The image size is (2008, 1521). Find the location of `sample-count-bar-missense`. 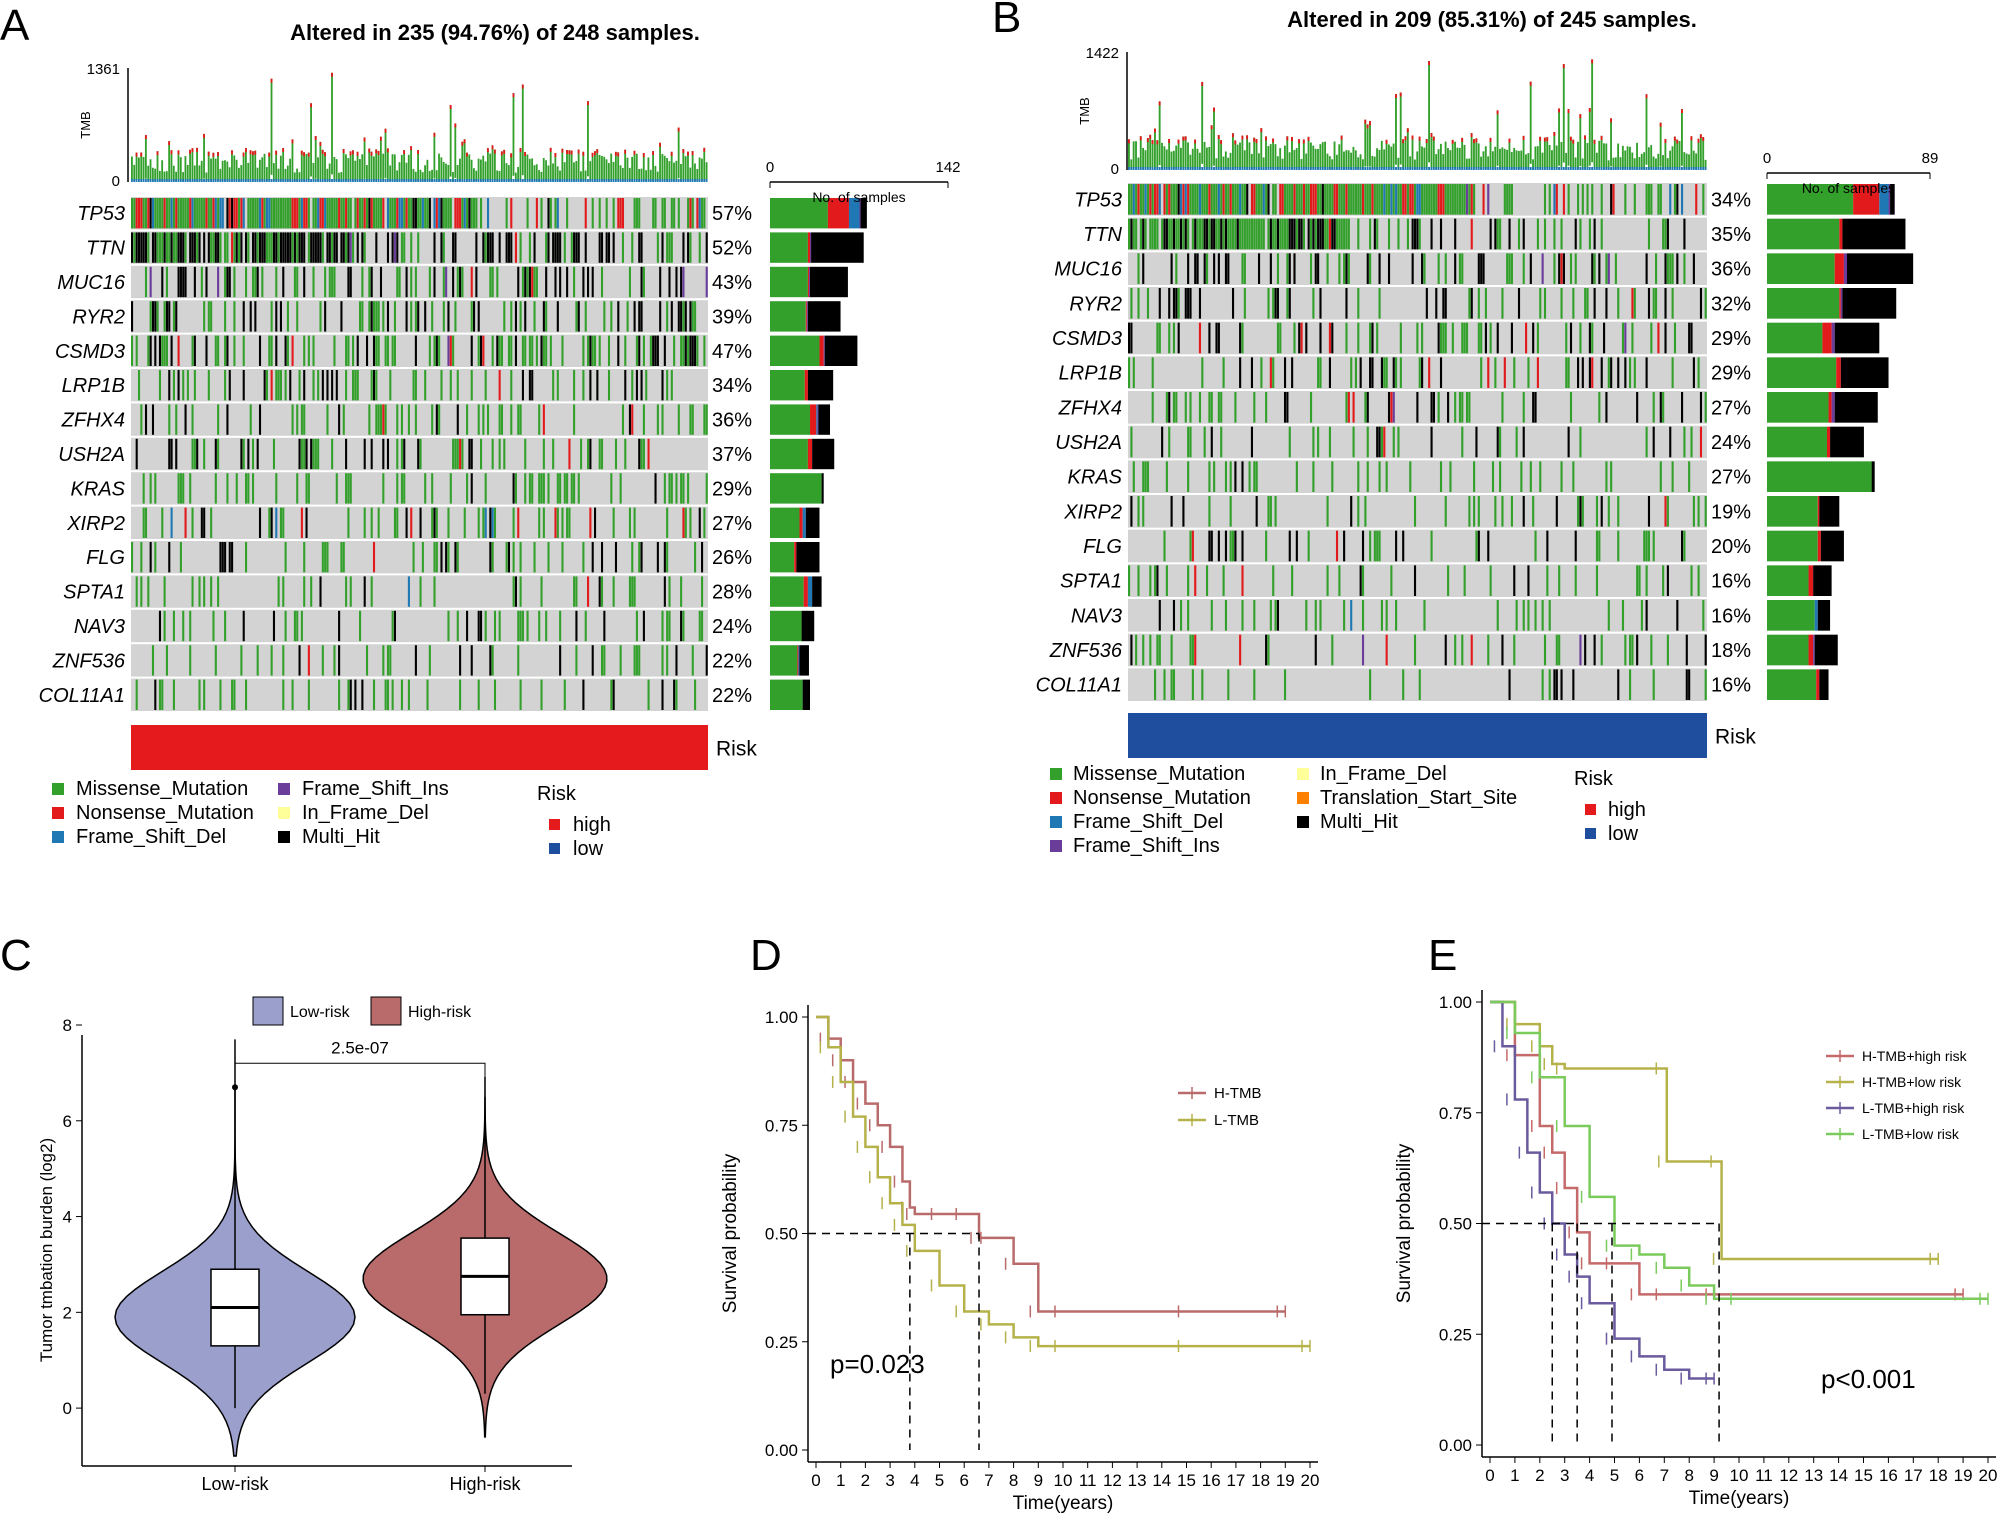

sample-count-bar-missense is located at coordinates (1792, 684).